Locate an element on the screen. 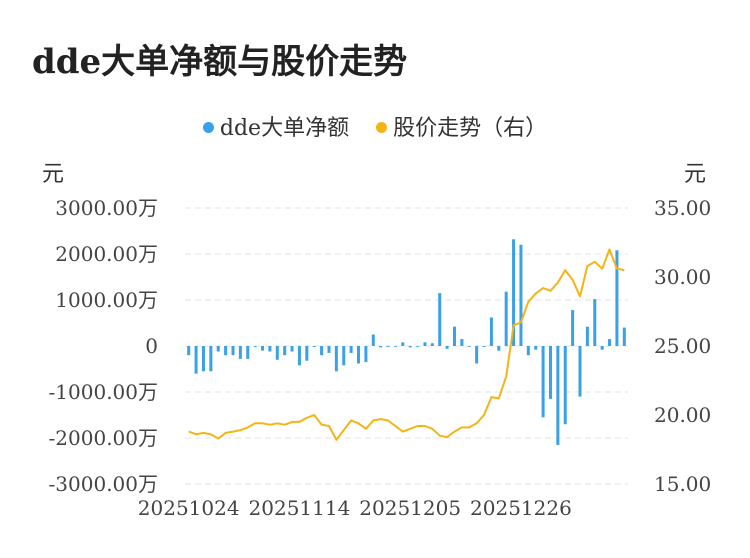  left-tick-label: -2000.00万 is located at coordinates (103, 438).